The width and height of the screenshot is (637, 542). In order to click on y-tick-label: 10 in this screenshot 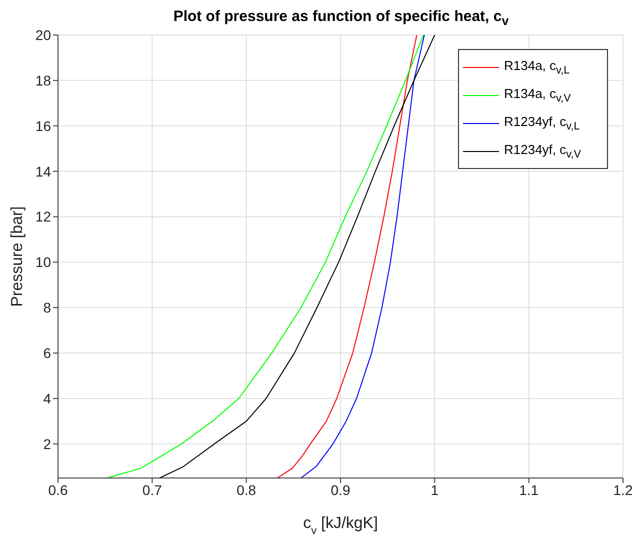, I will do `click(43, 262)`.